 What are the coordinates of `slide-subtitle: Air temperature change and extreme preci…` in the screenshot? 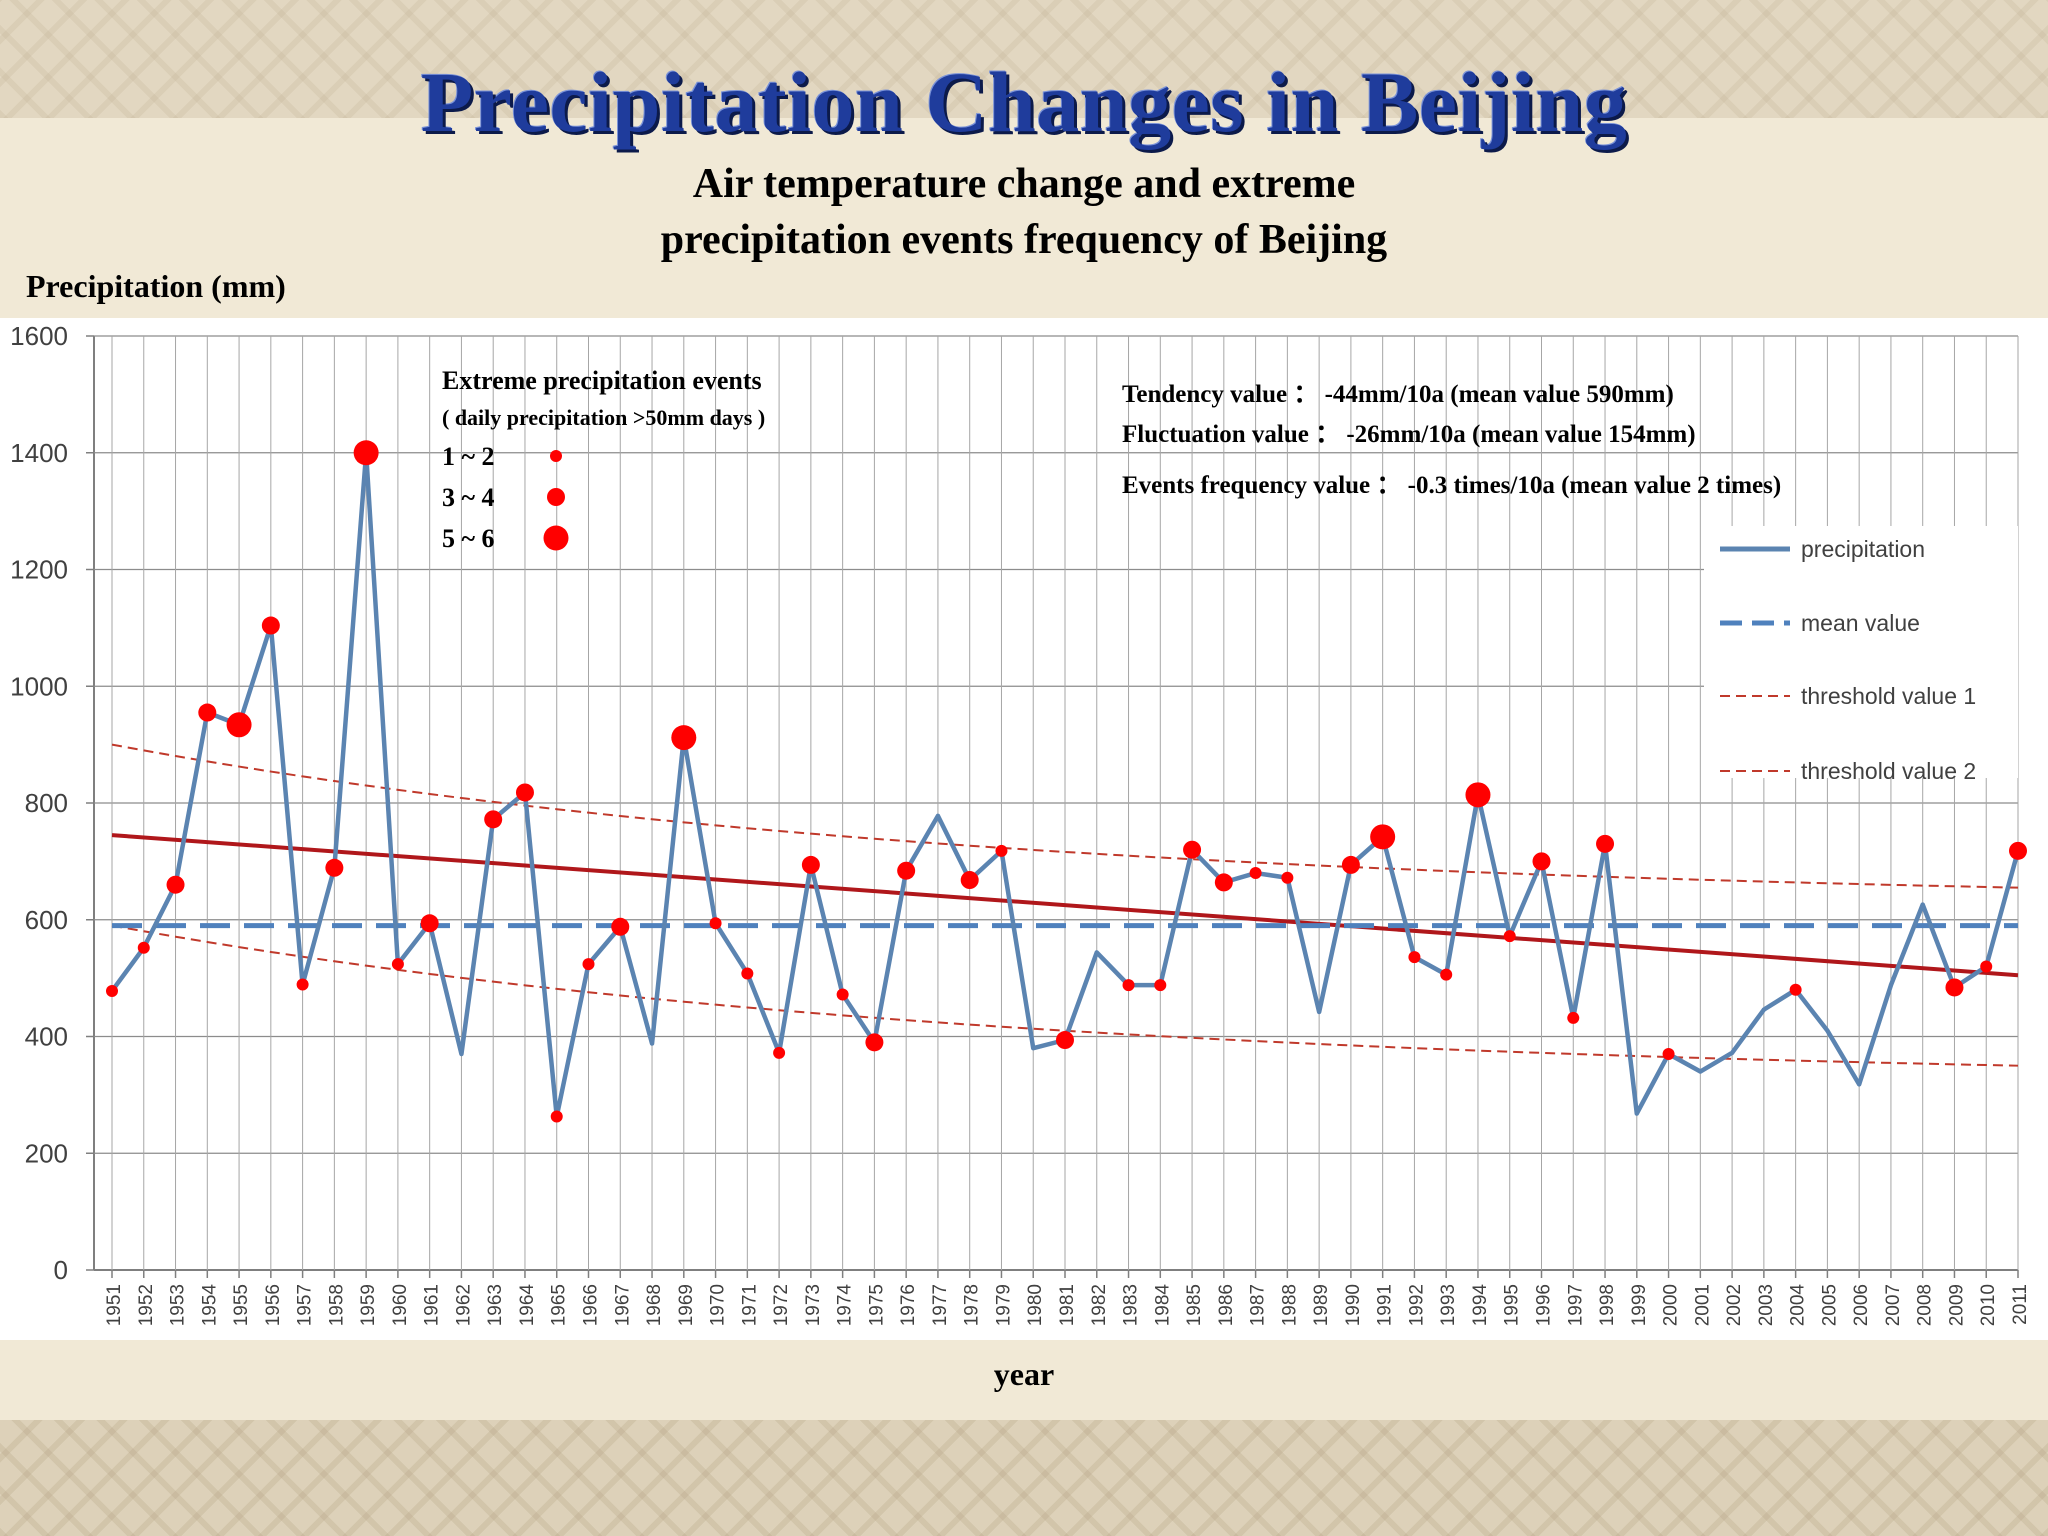 It's located at (1024, 212).